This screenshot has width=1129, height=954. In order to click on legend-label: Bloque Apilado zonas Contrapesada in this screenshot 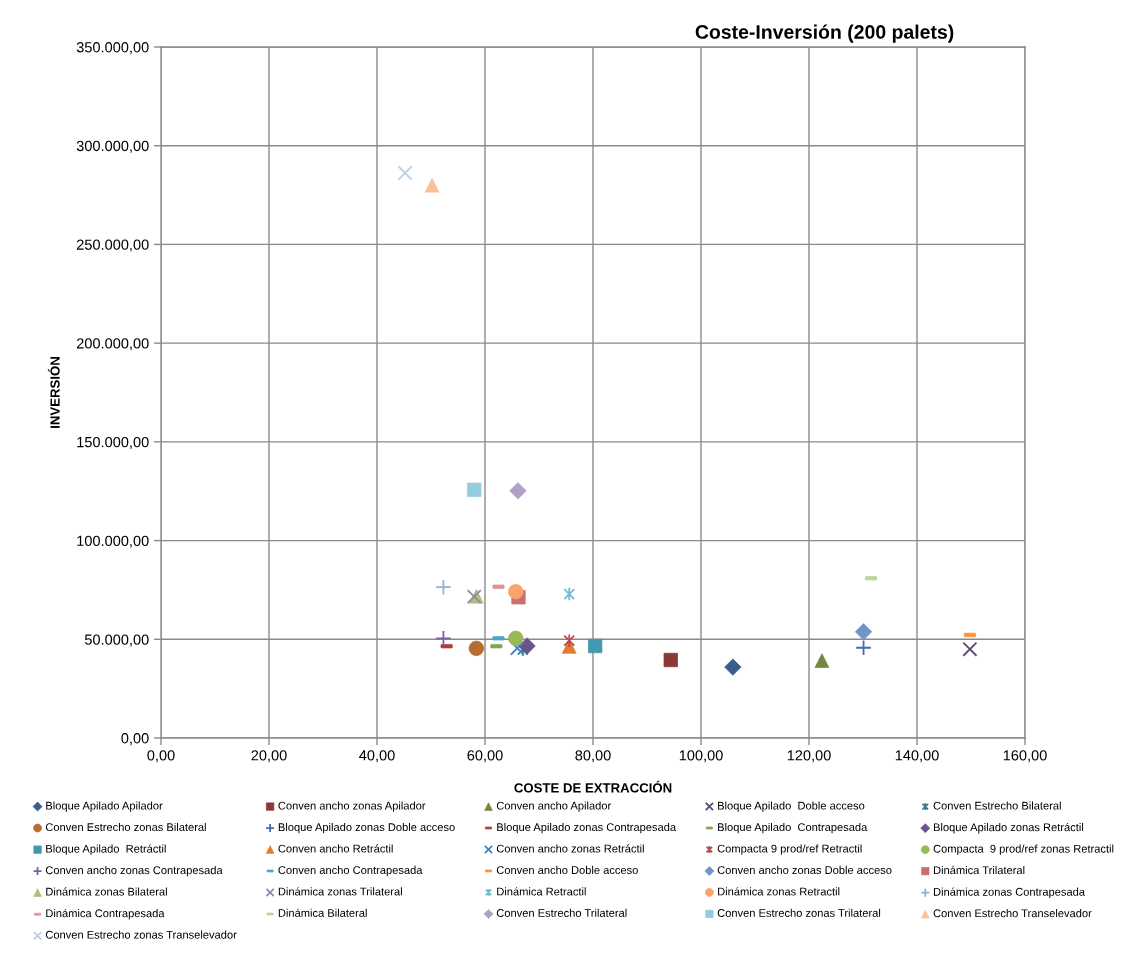, I will do `click(587, 828)`.